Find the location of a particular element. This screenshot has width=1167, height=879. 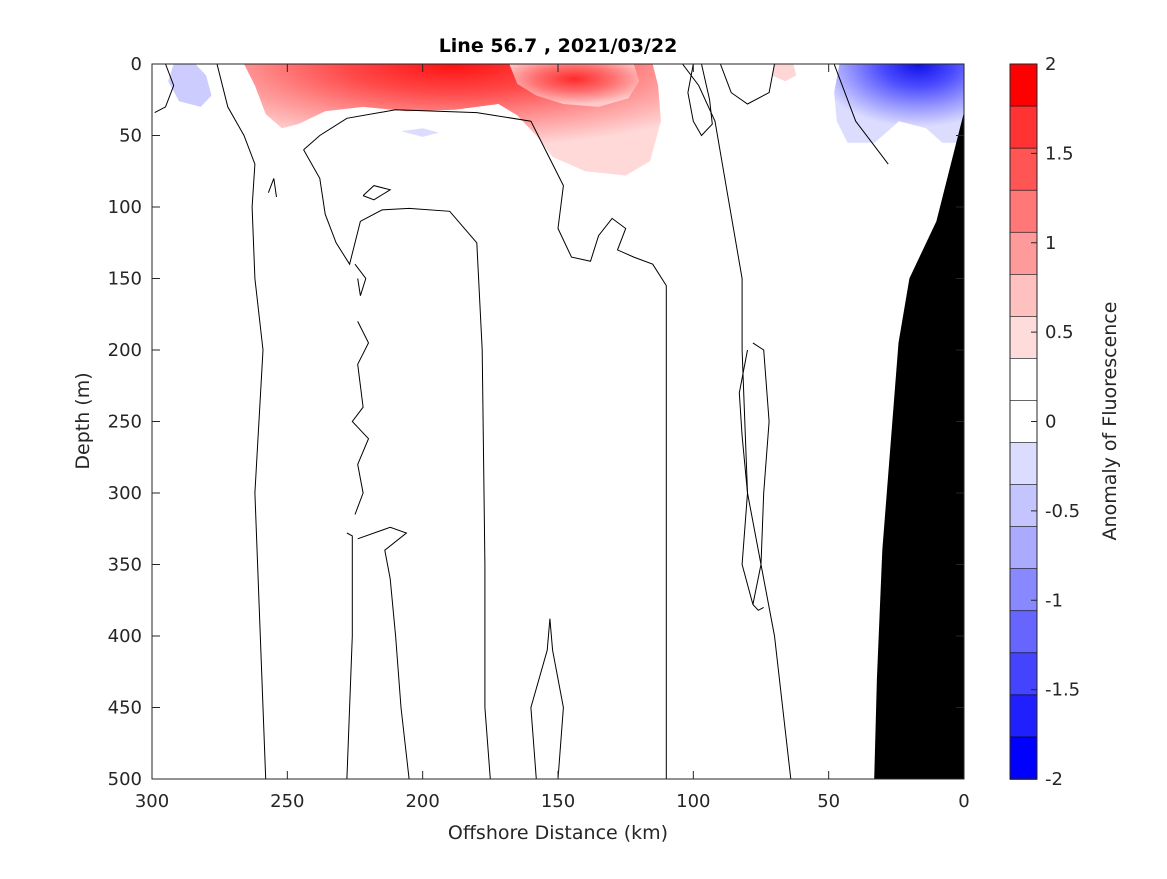

x-axis-label: Offshore Distance (km) is located at coordinates (558, 833).